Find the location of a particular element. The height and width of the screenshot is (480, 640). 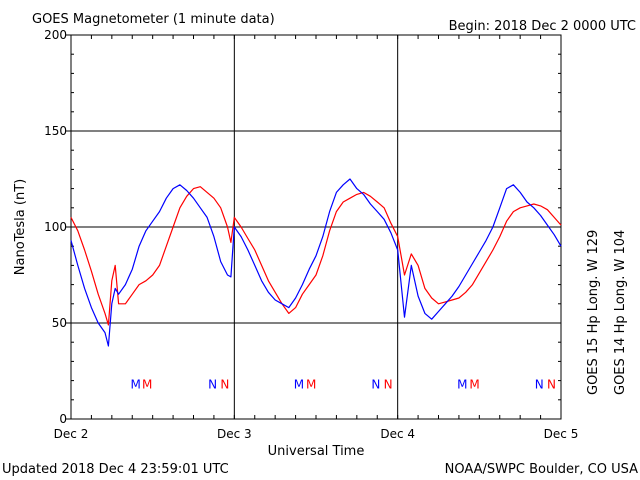

begin-time: Begin: 2018 Dec 2 0000 UTC is located at coordinates (542, 26).